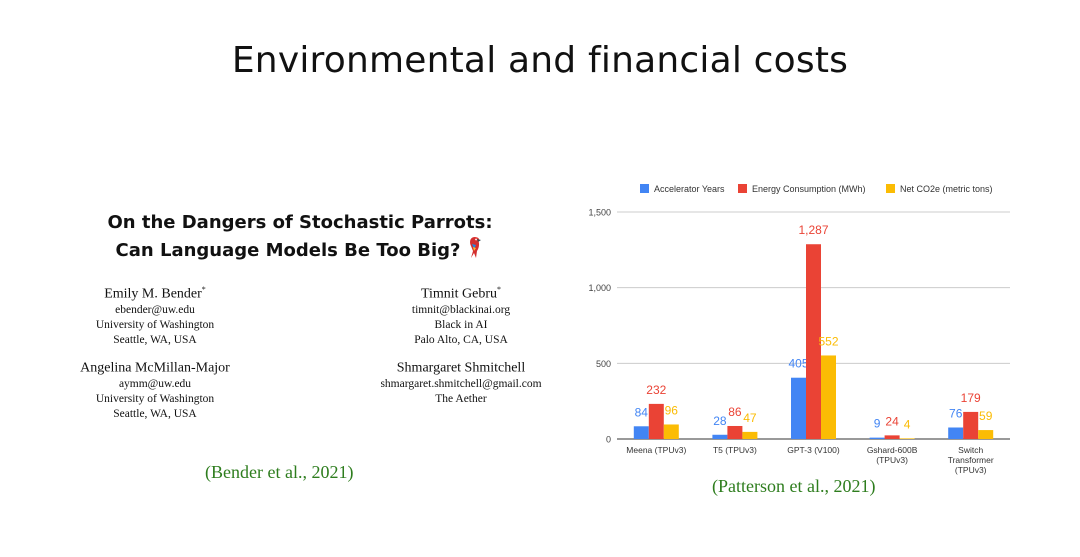 The height and width of the screenshot is (557, 1080). Describe the element at coordinates (288, 250) in the screenshot. I see `paper-title-line-2-text: Can Language Models Be Too Big?` at that location.